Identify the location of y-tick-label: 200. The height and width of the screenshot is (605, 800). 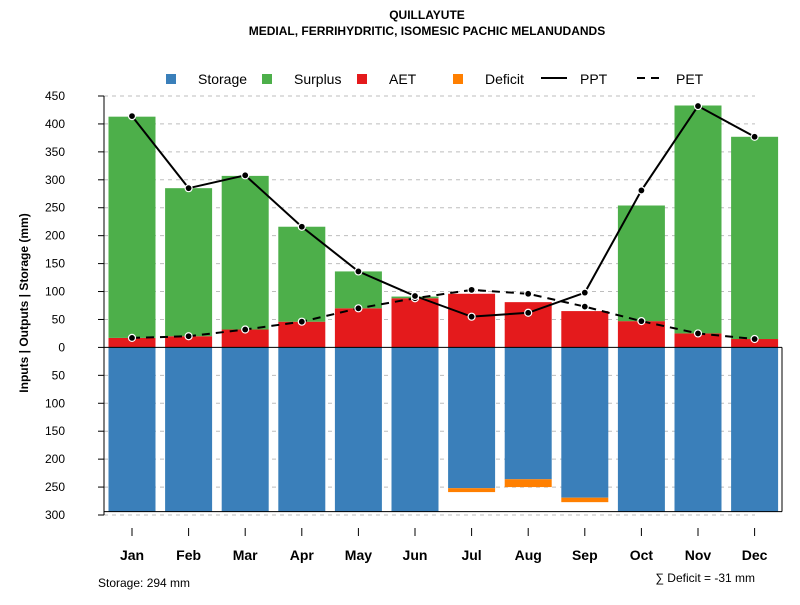
(55, 459).